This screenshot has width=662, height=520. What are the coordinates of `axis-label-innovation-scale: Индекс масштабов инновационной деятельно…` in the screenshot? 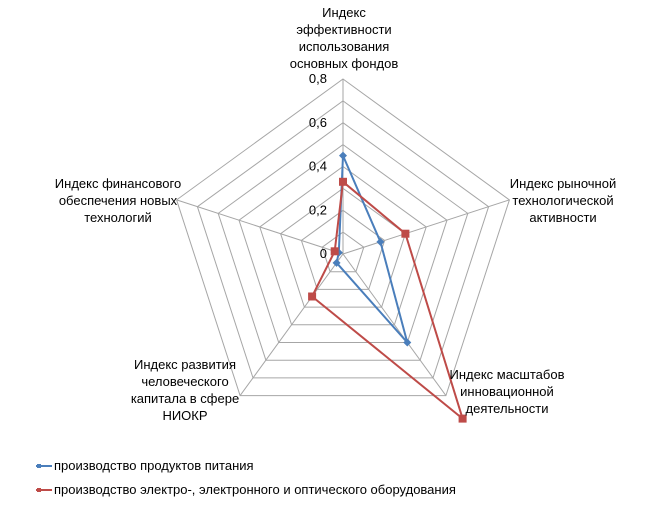 It's located at (507, 391).